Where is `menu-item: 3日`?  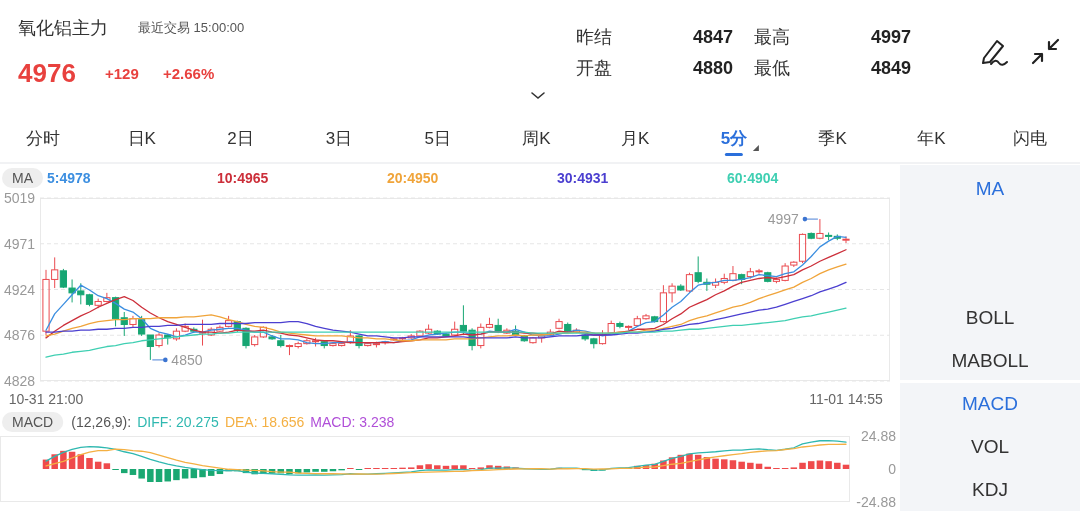
menu-item: 3日 is located at coordinates (339, 138).